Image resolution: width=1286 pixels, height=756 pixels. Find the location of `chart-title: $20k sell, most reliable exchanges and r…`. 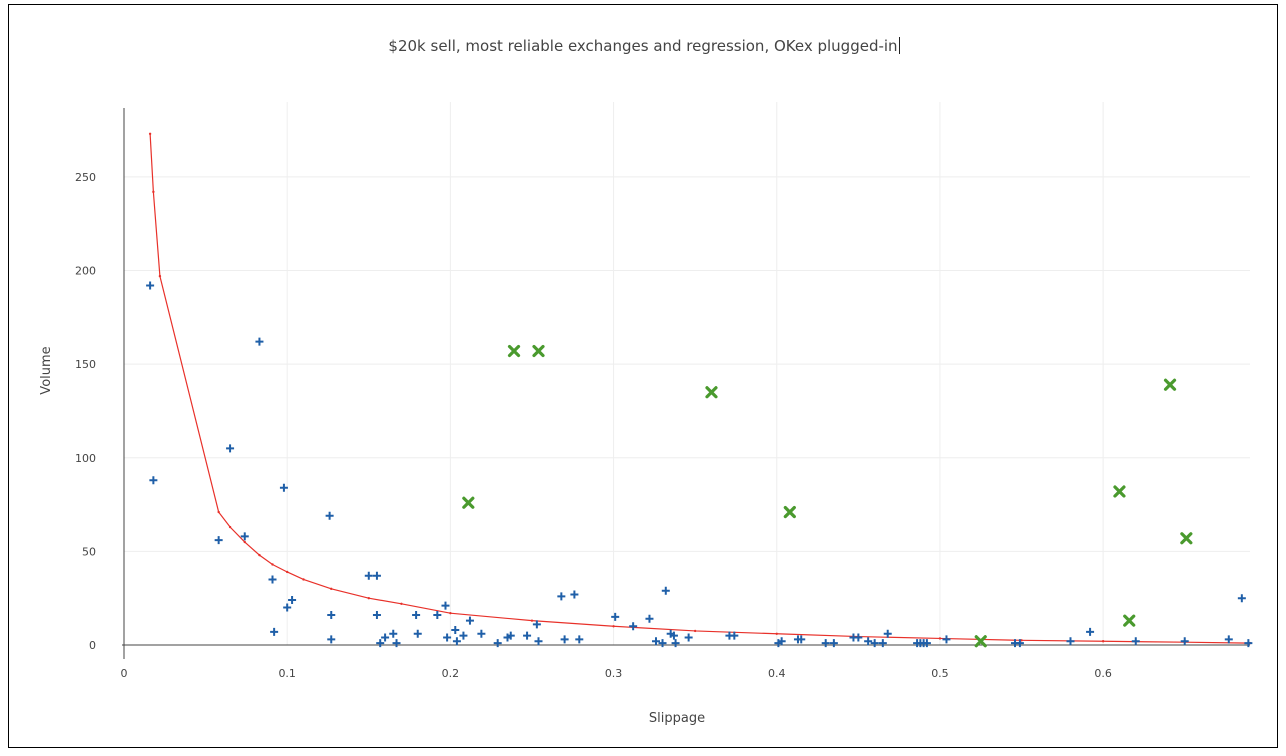

chart-title: $20k sell, most reliable exchanges and r… is located at coordinates (644, 46).